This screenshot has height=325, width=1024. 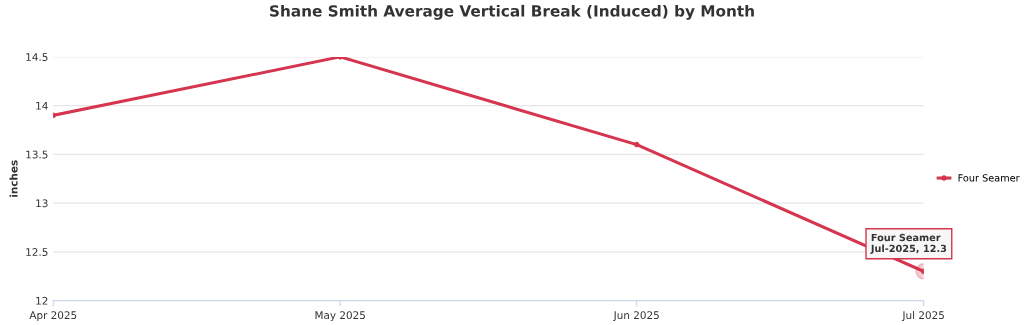 What do you see at coordinates (37, 57) in the screenshot?
I see `y-tick-label: 14.5` at bounding box center [37, 57].